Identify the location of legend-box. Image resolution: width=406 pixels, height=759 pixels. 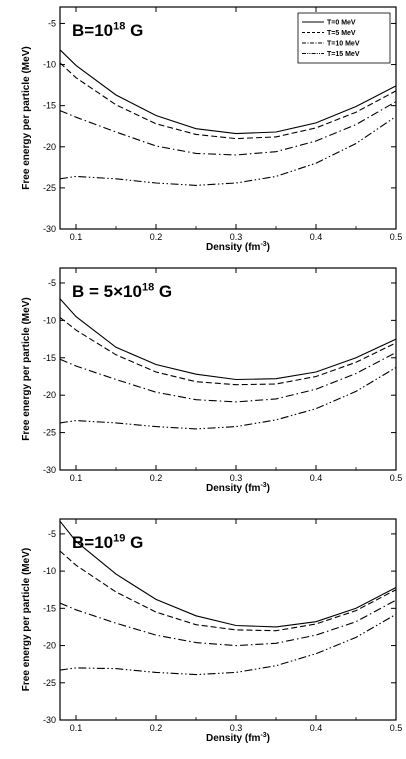
(344, 38).